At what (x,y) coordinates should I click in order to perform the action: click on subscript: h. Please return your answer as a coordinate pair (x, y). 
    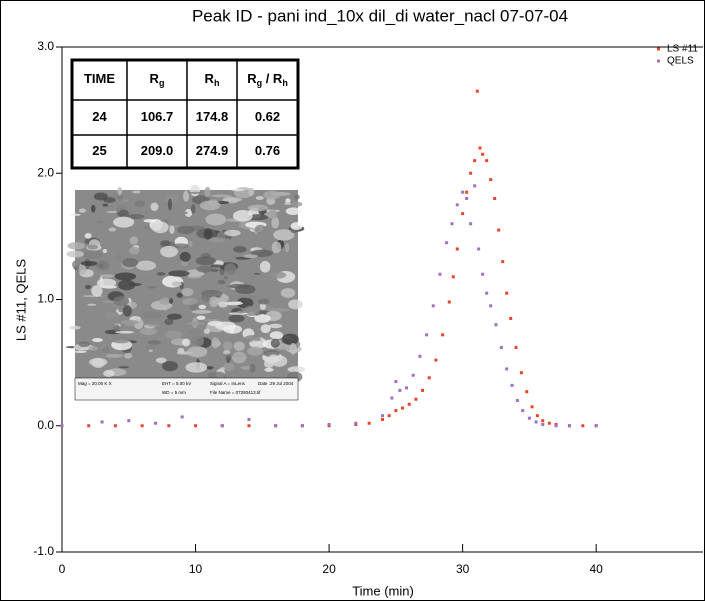
    Looking at the image, I should click on (217, 83).